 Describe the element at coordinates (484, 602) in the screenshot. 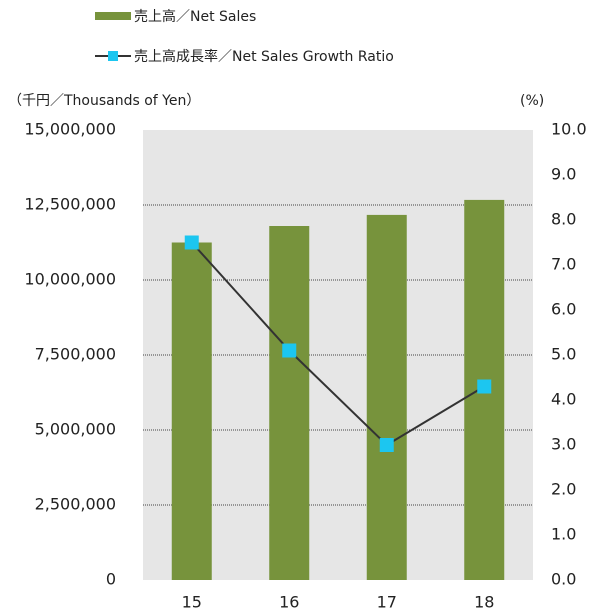

I see `x-tick-label: 18` at that location.